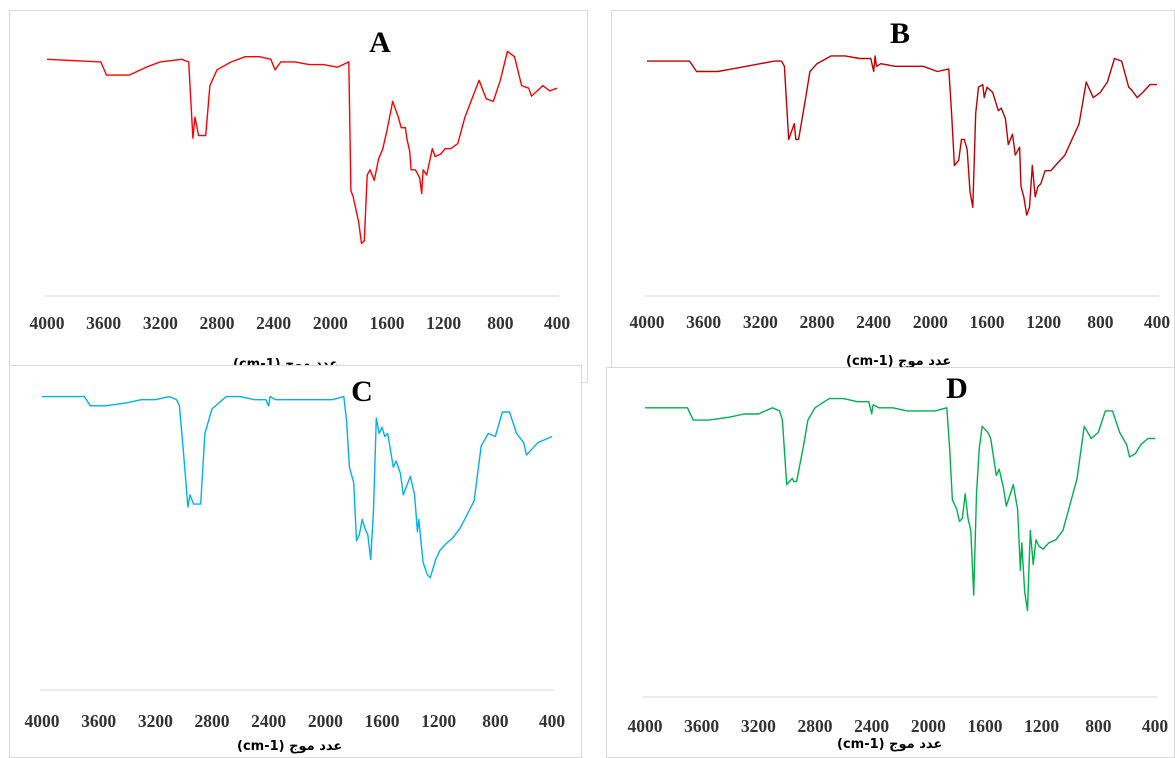 This screenshot has width=1175, height=758. I want to click on spectrum-line-a, so click(302, 147).